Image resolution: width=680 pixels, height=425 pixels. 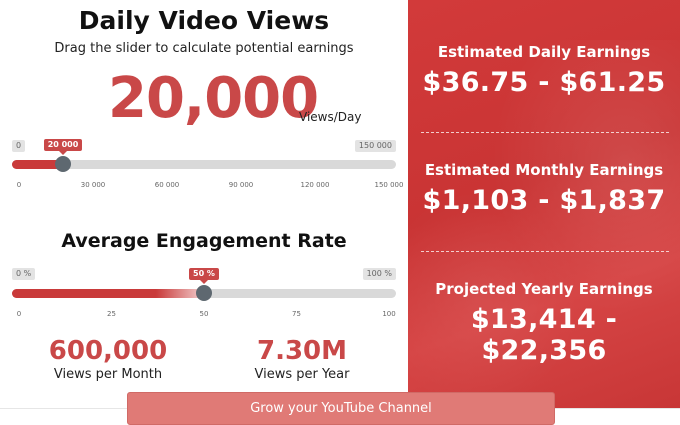 I want to click on yearly-earnings-value: $13,414 - $22,356, so click(x=544, y=335).